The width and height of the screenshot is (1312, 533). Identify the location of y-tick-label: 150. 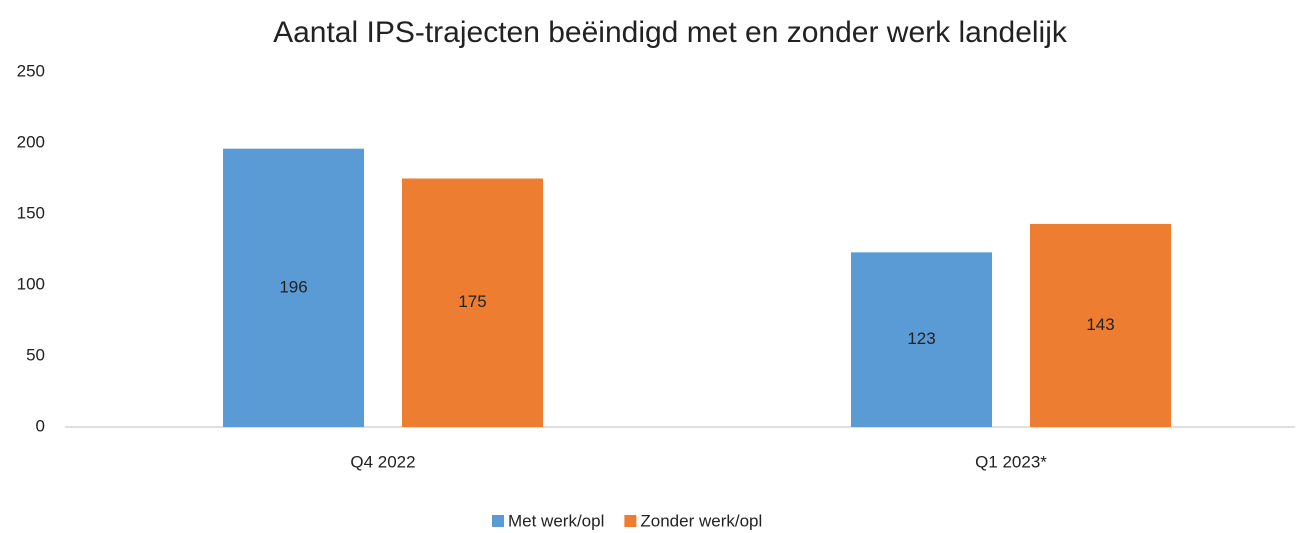
(31, 212).